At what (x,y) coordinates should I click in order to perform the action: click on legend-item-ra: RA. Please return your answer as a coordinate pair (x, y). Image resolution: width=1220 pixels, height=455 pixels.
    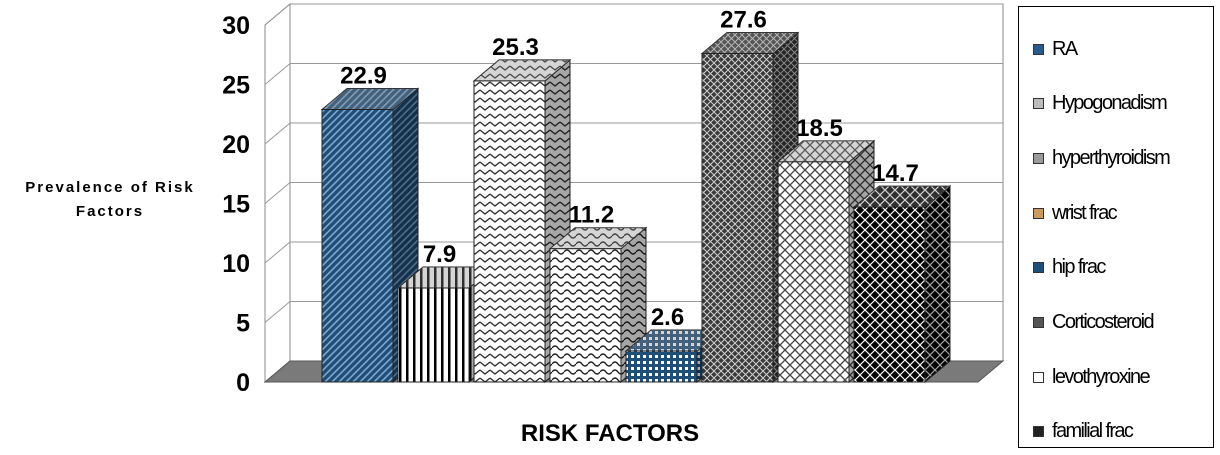
    Looking at the image, I should click on (1055, 49).